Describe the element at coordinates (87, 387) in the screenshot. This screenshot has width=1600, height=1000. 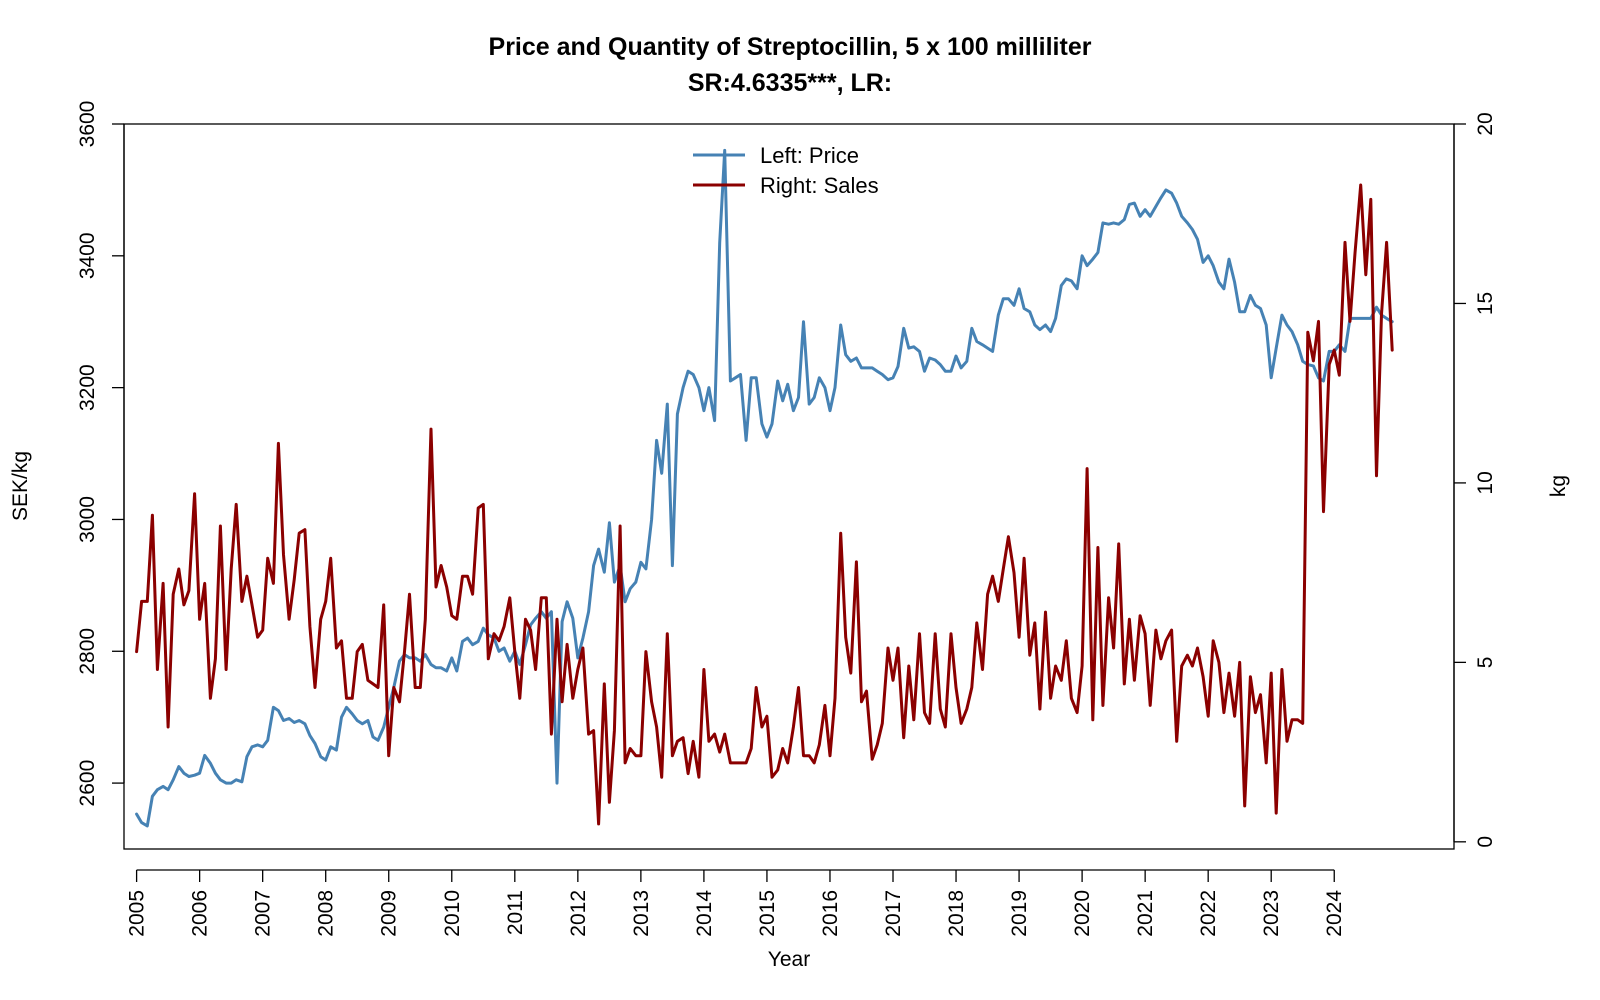
I see `y-left-tick-label: 3200` at that location.